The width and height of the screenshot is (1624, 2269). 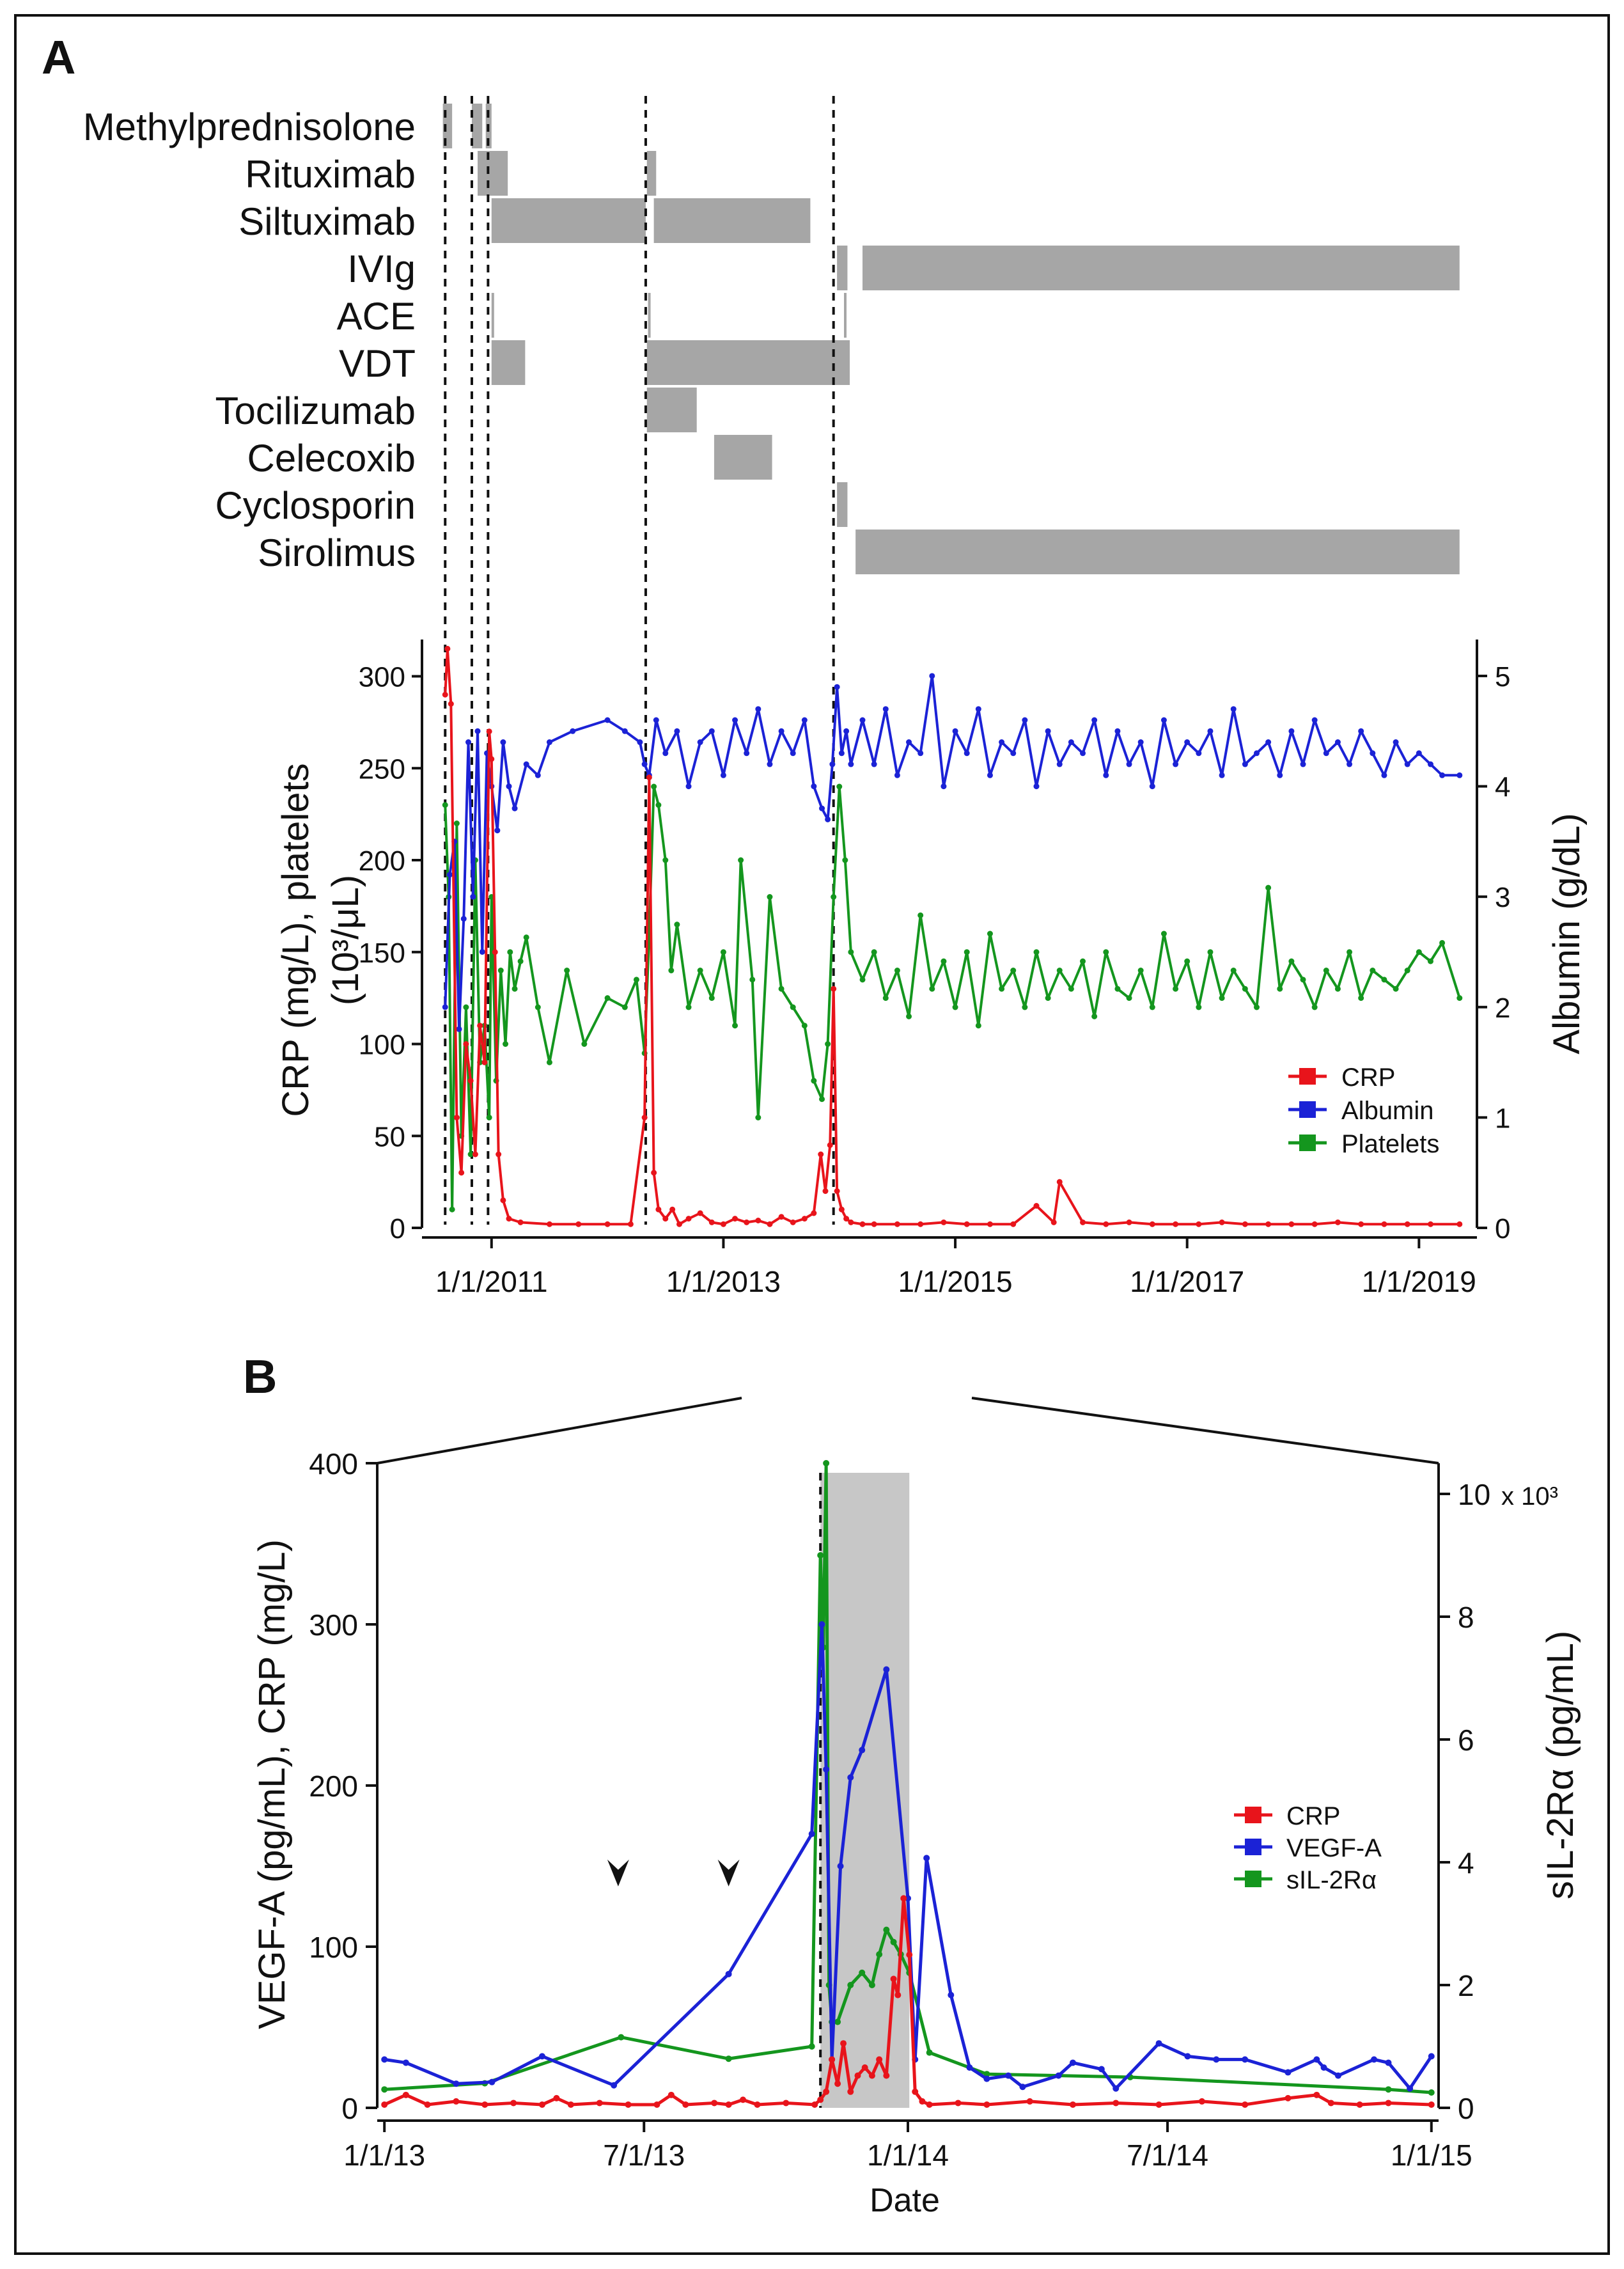 What do you see at coordinates (382, 677) in the screenshot?
I see `y-tick-label: 300` at bounding box center [382, 677].